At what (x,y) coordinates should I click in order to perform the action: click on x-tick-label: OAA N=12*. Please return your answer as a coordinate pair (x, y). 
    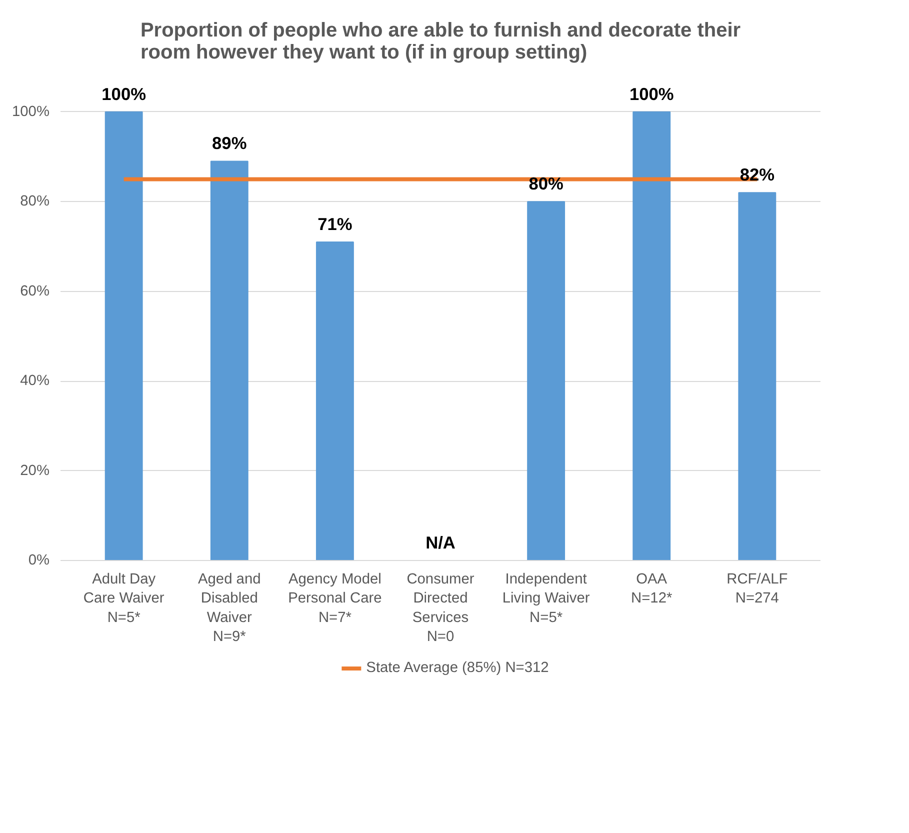
    Looking at the image, I should click on (651, 589).